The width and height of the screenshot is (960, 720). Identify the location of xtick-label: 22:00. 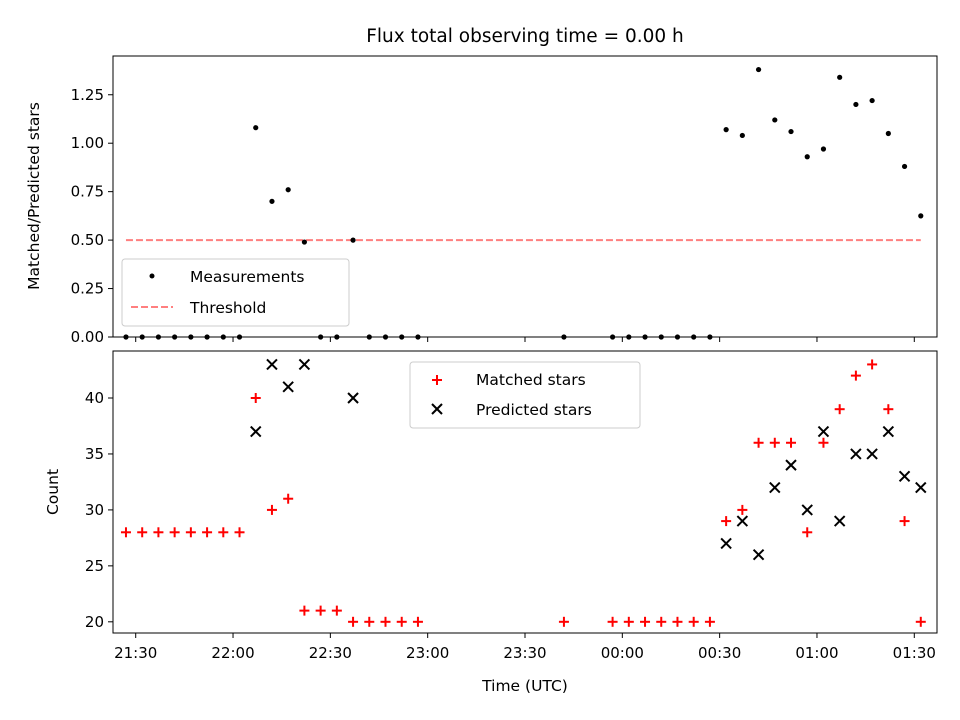
(232, 653).